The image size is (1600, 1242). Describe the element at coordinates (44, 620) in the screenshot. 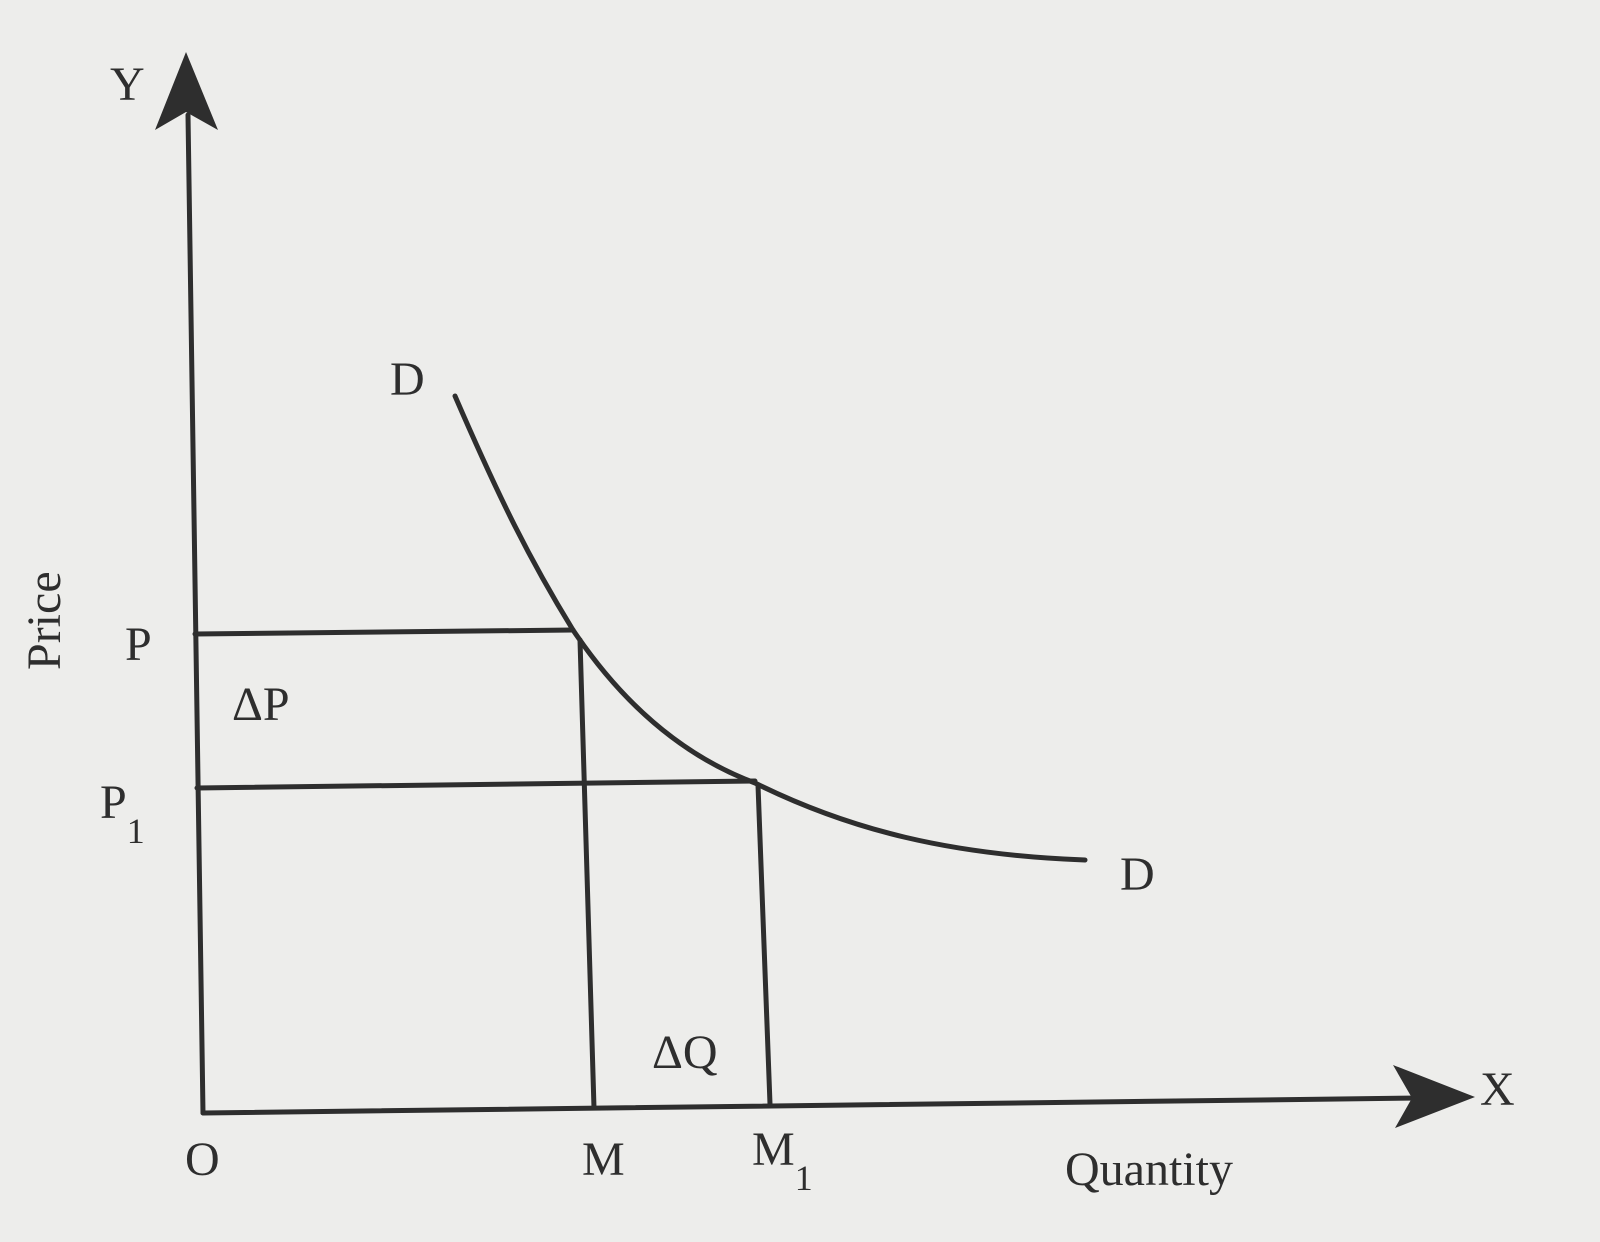

I see `y-axis-label: Price` at that location.